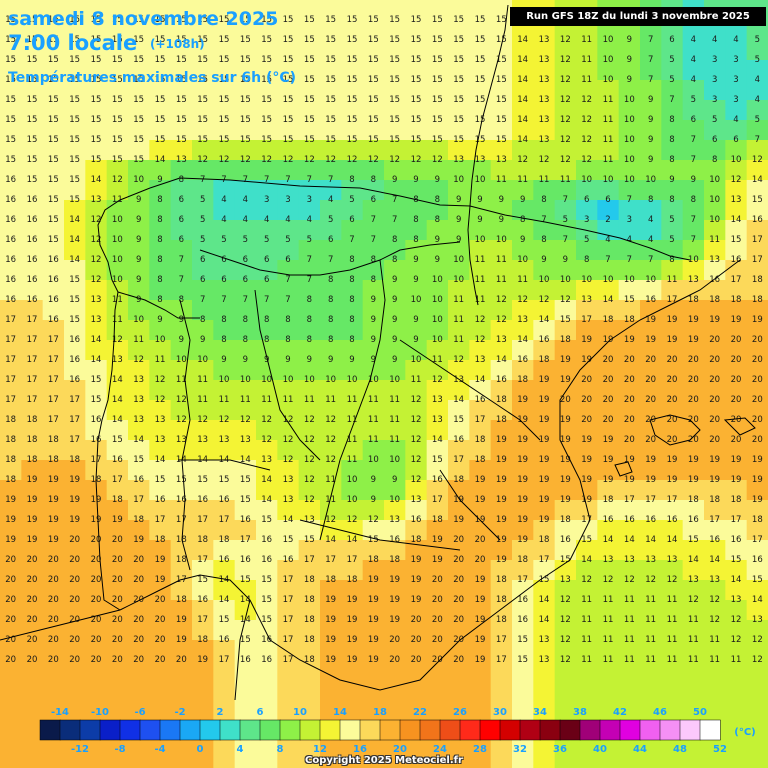 This screenshot has width=768, height=768. What do you see at coordinates (266, 420) in the screenshot?
I see `grid-value: 12` at bounding box center [266, 420].